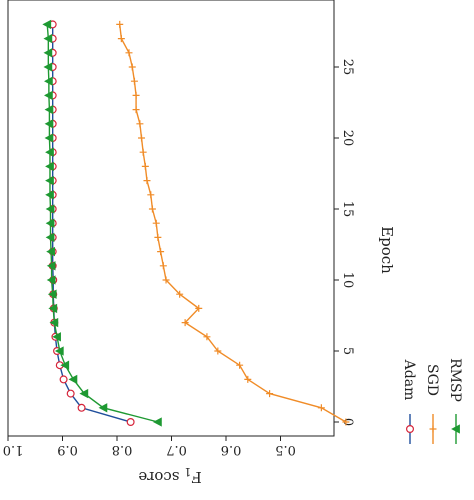 The height and width of the screenshot is (500, 474). I want to click on y-tick-label: 0.6, so click(231, 449).